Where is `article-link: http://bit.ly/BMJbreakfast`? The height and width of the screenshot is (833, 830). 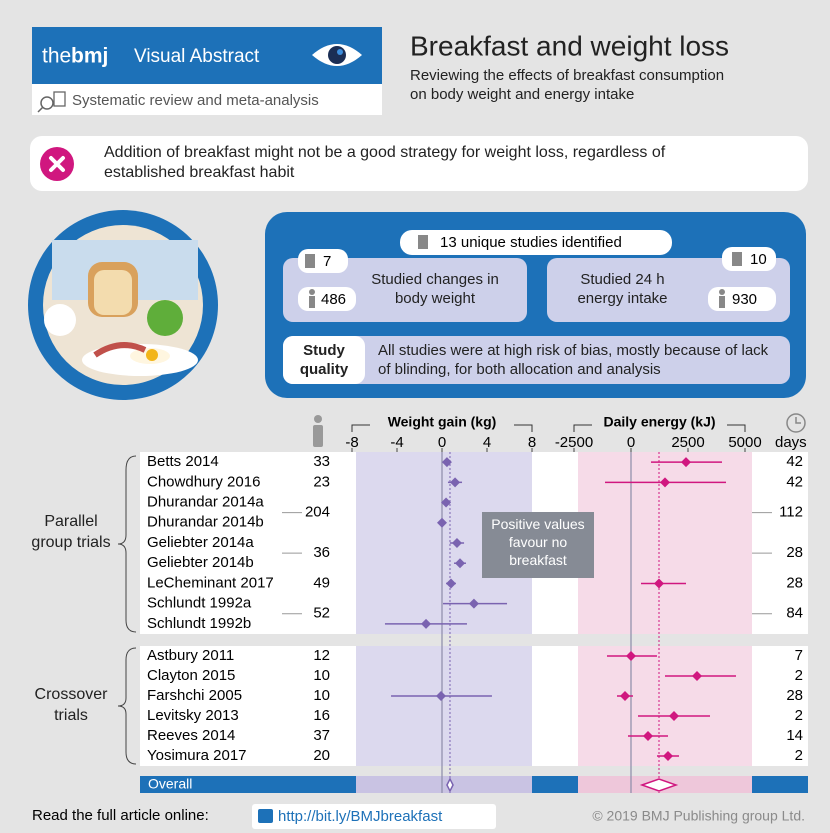 article-link: http://bit.ly/BMJbreakfast is located at coordinates (360, 816).